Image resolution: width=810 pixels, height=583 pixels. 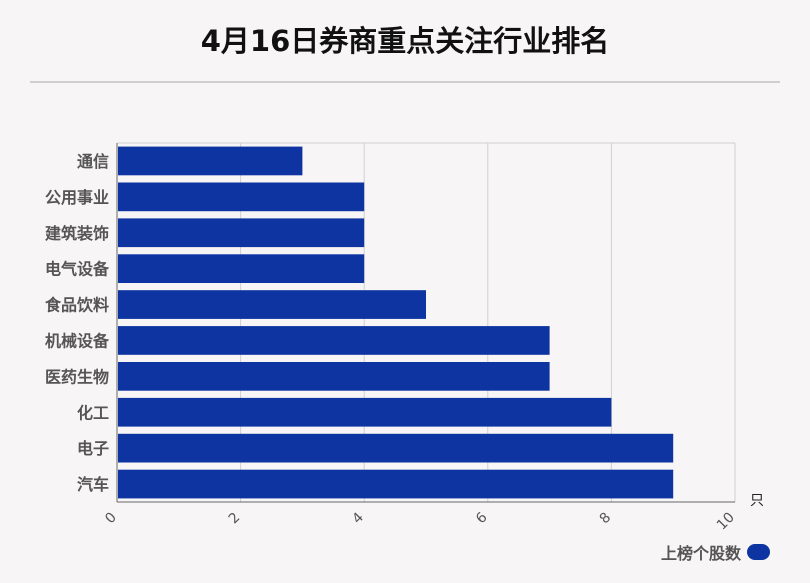 I want to click on legend: 上榜个股数, so click(x=715, y=552).